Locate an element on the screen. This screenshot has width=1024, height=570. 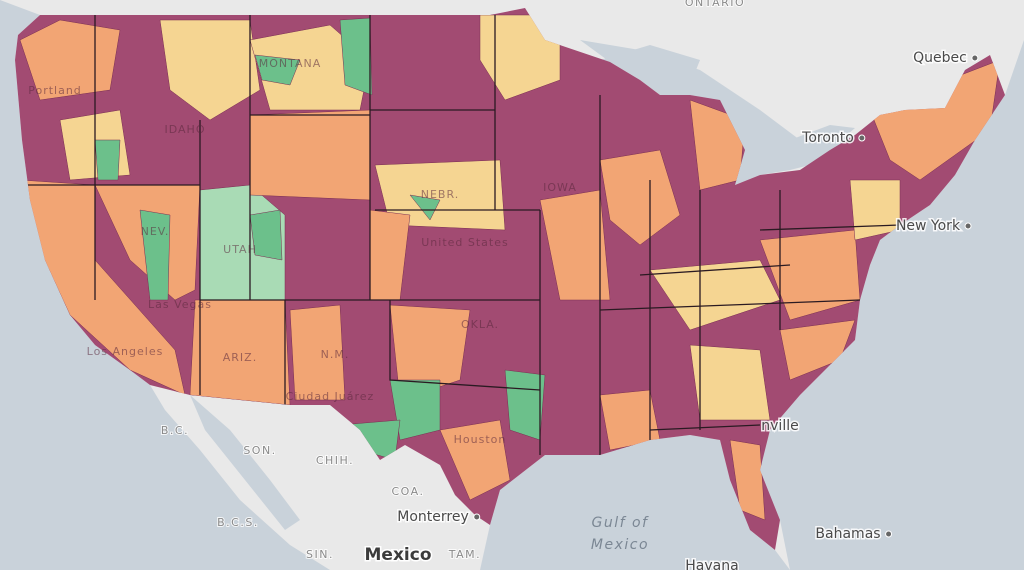
map-label: IDAHO is located at coordinates (185, 129).